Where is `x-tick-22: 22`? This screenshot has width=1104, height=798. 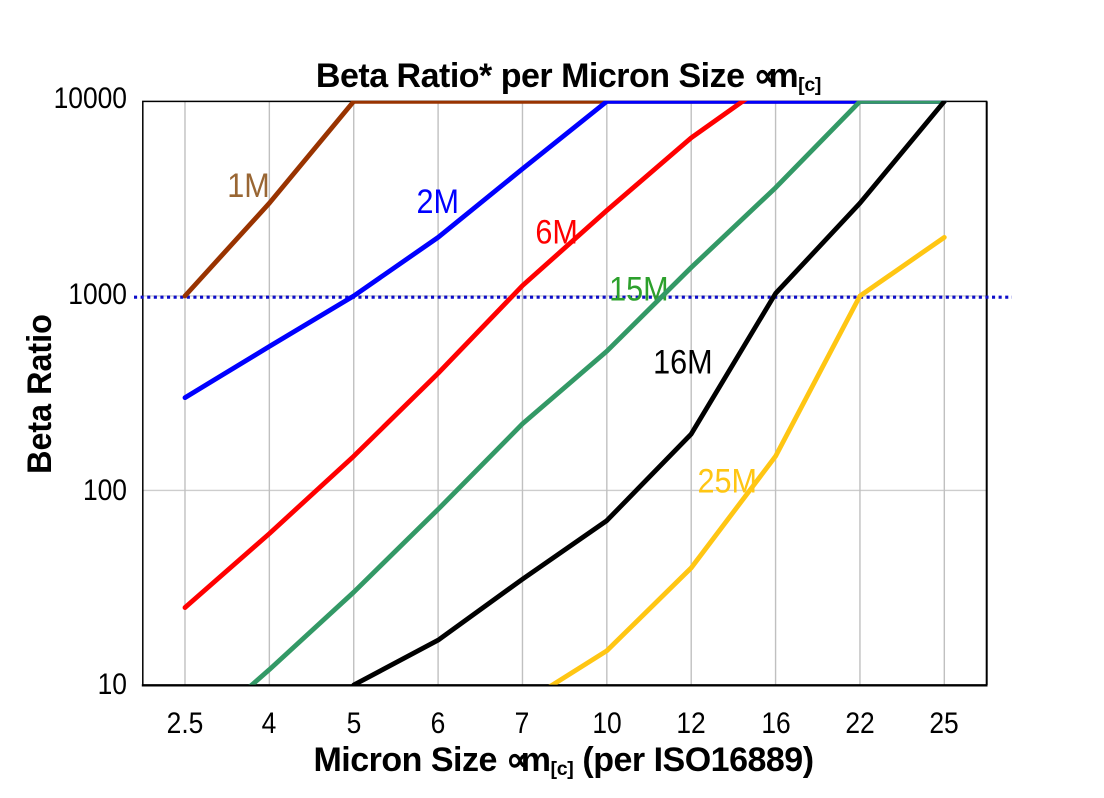
x-tick-22: 22 is located at coordinates (860, 723).